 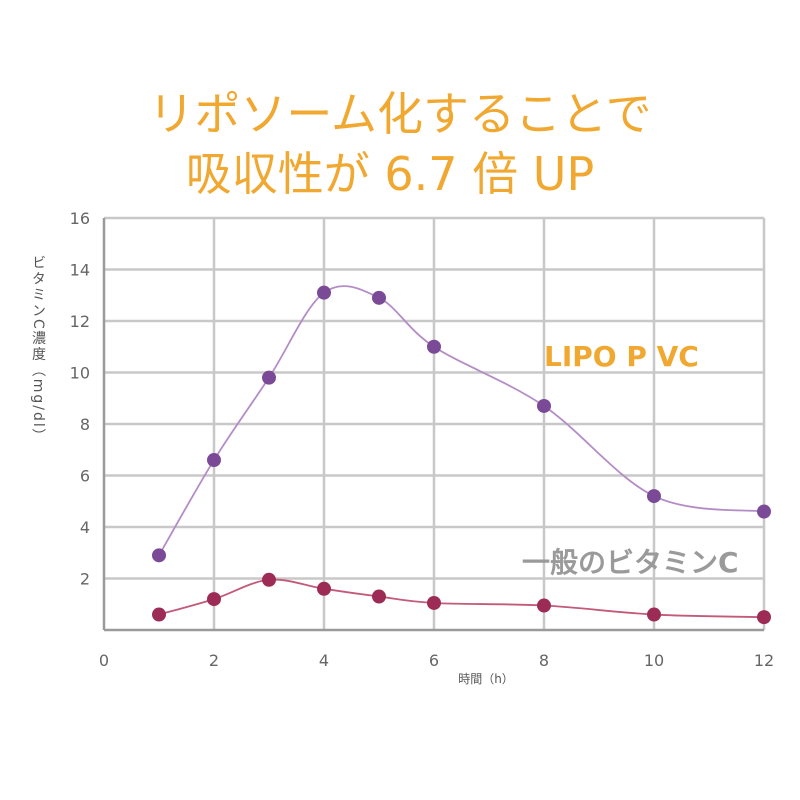 I want to click on x-tick-label: 6, so click(x=434, y=660).